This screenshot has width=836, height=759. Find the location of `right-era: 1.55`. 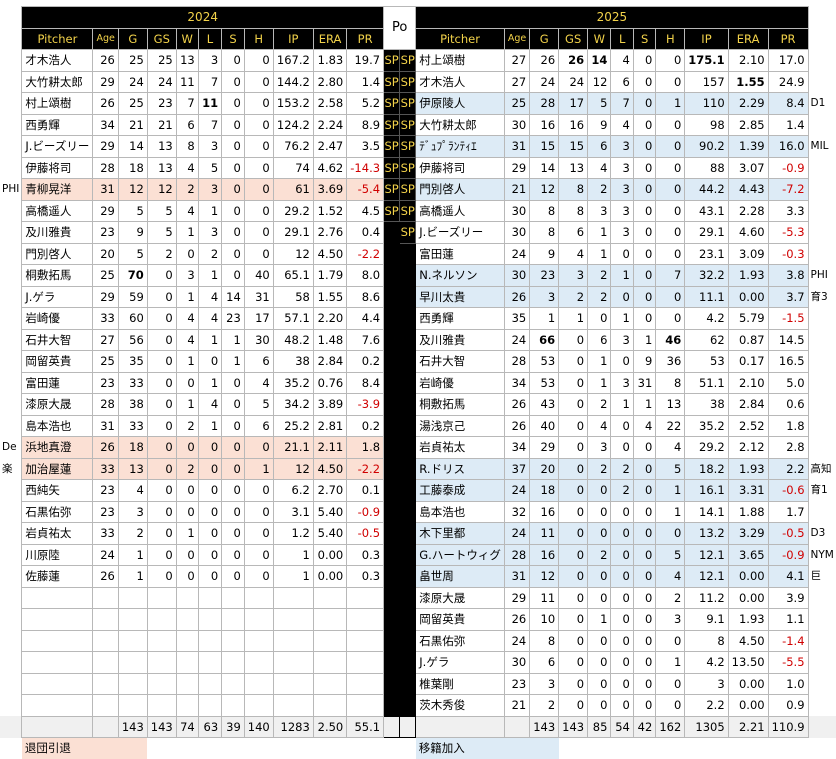

right-era: 1.55 is located at coordinates (748, 81).